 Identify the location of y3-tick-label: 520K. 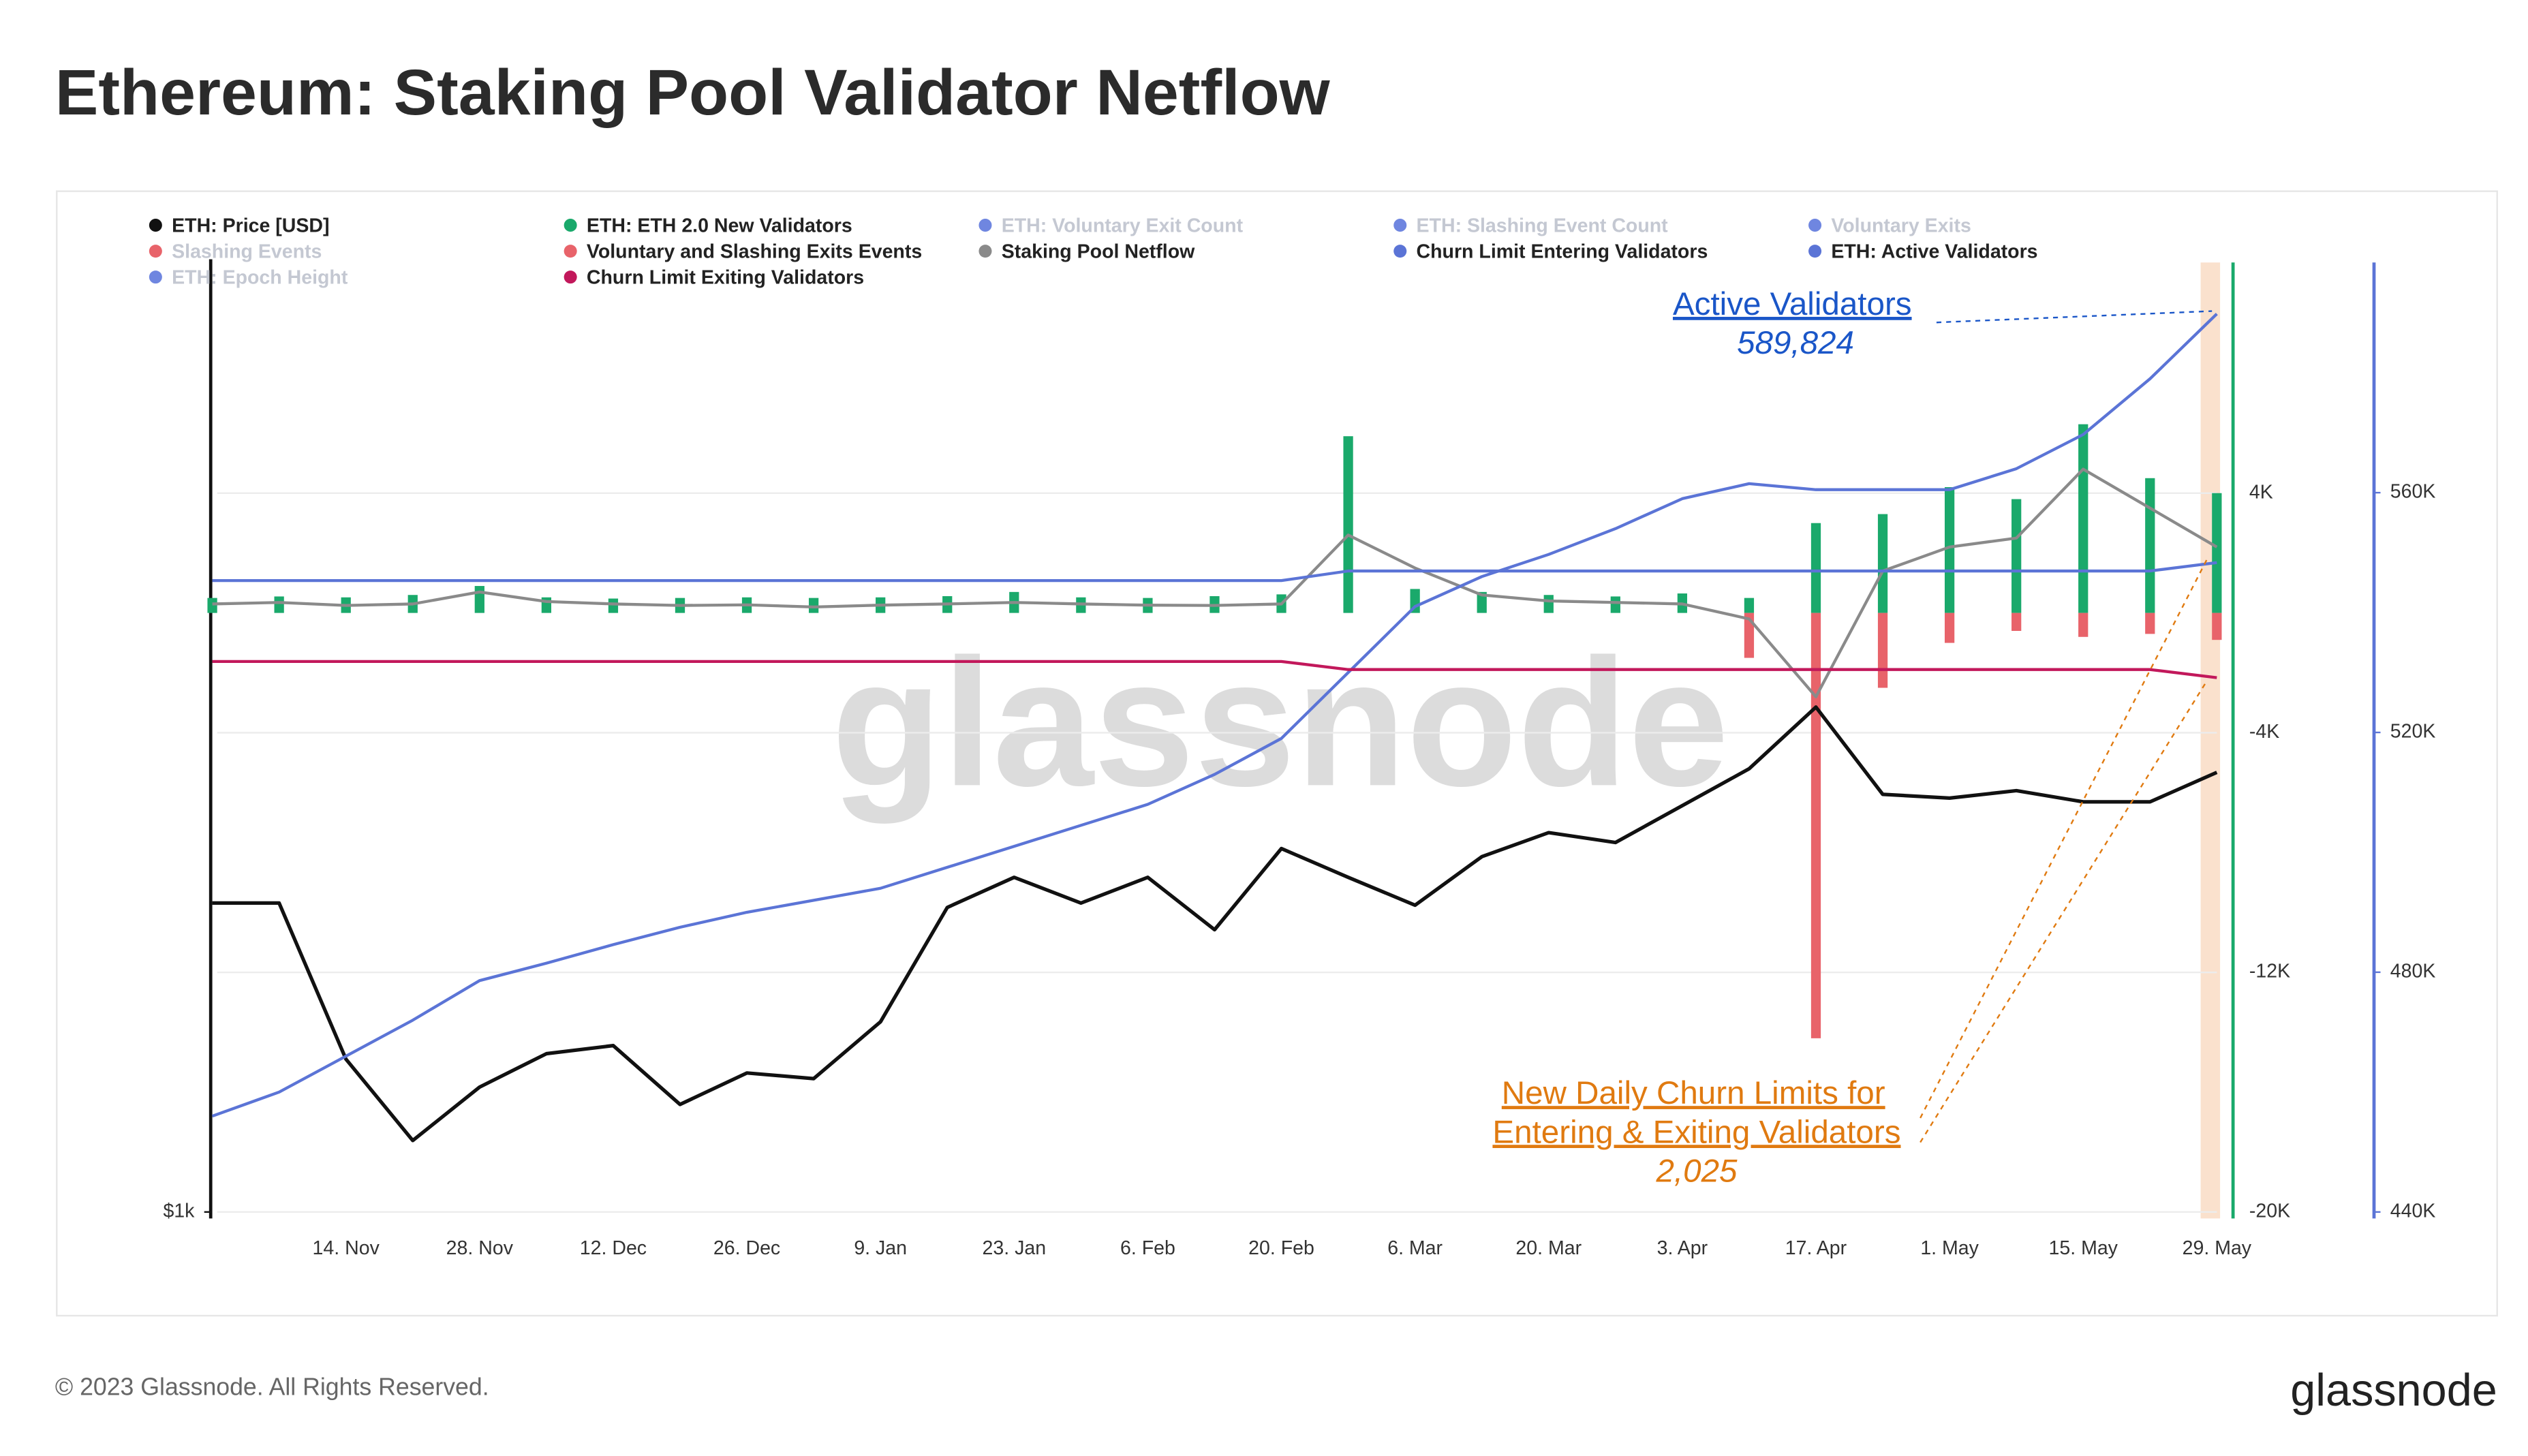
(2413, 732).